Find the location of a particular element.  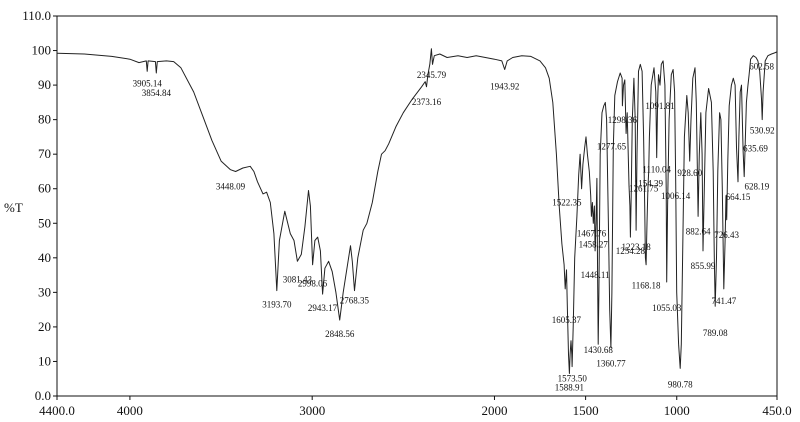

peak-label: 1458.27 is located at coordinates (594, 244).